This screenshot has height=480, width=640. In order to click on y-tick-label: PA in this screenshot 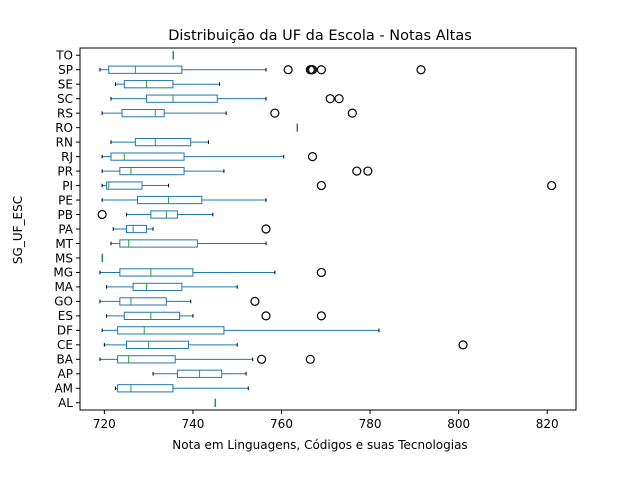, I will do `click(65, 229)`.